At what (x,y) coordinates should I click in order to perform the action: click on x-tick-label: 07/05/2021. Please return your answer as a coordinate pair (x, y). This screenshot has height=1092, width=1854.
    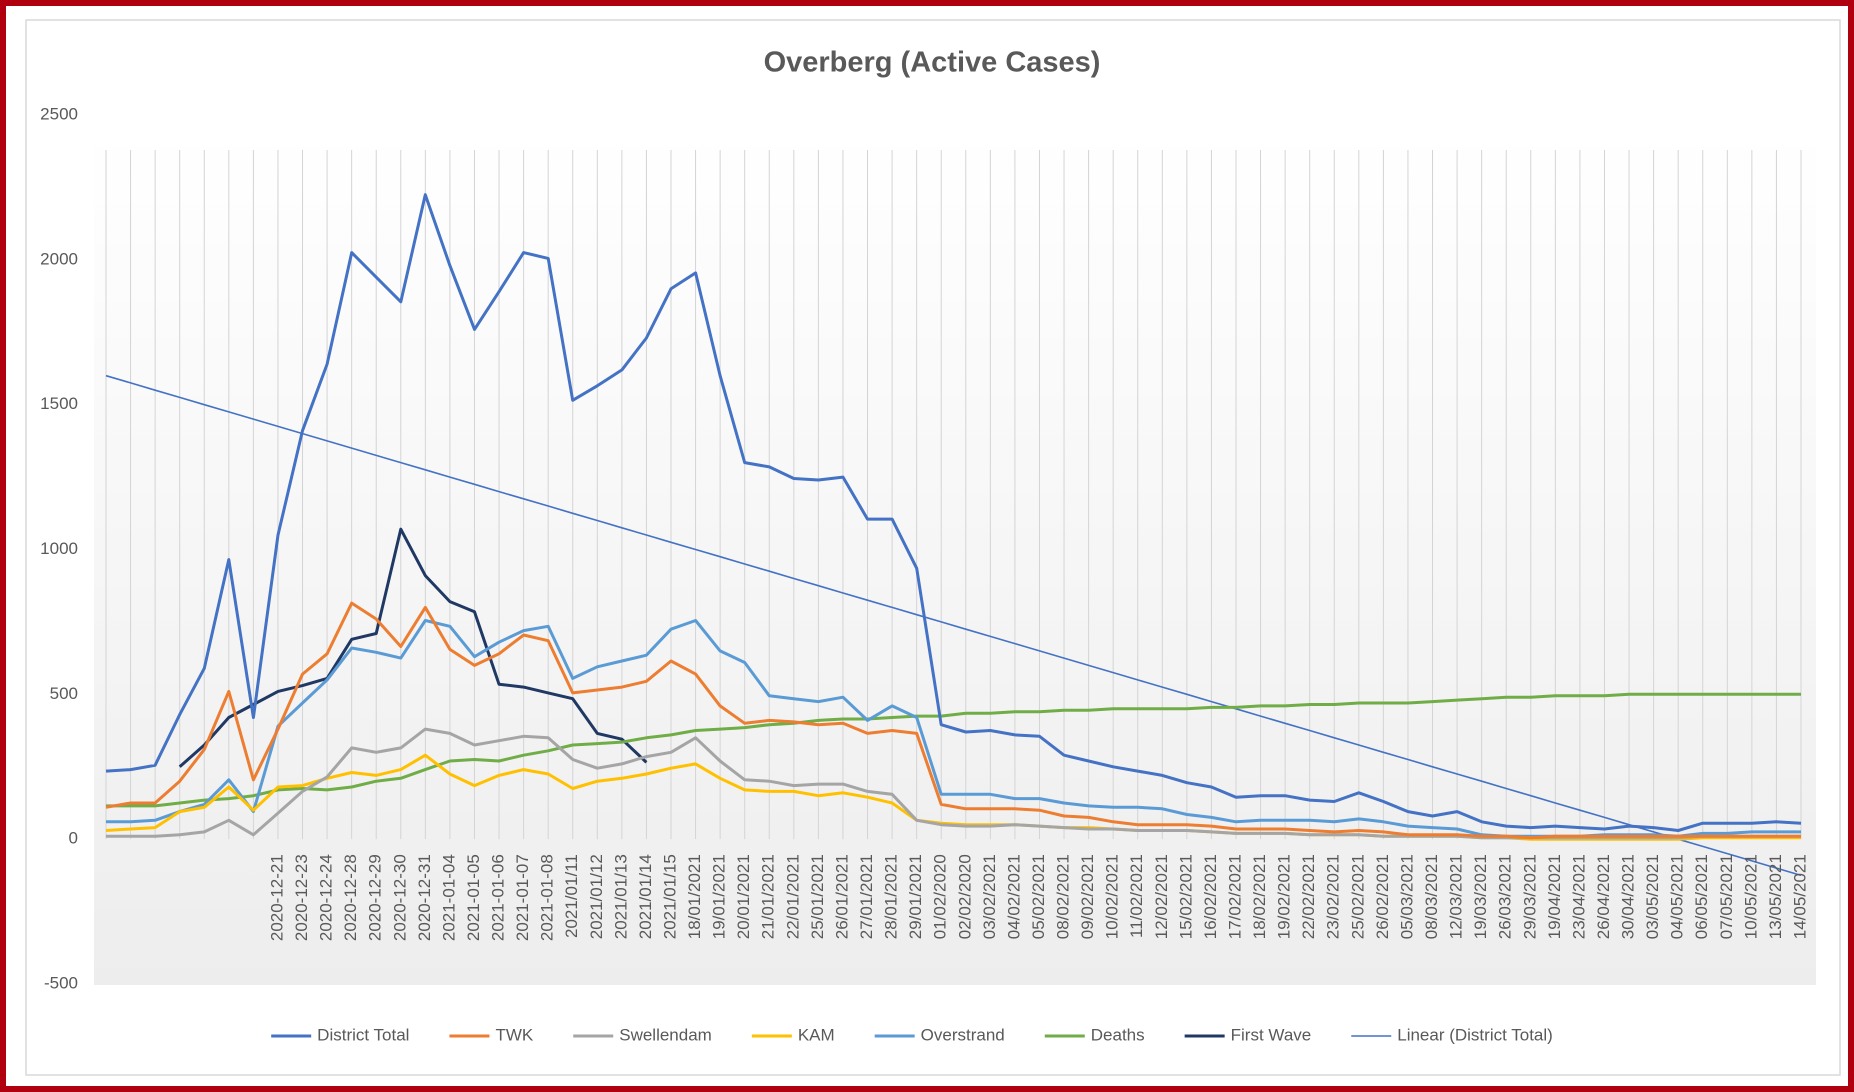
    Looking at the image, I should click on (1726, 896).